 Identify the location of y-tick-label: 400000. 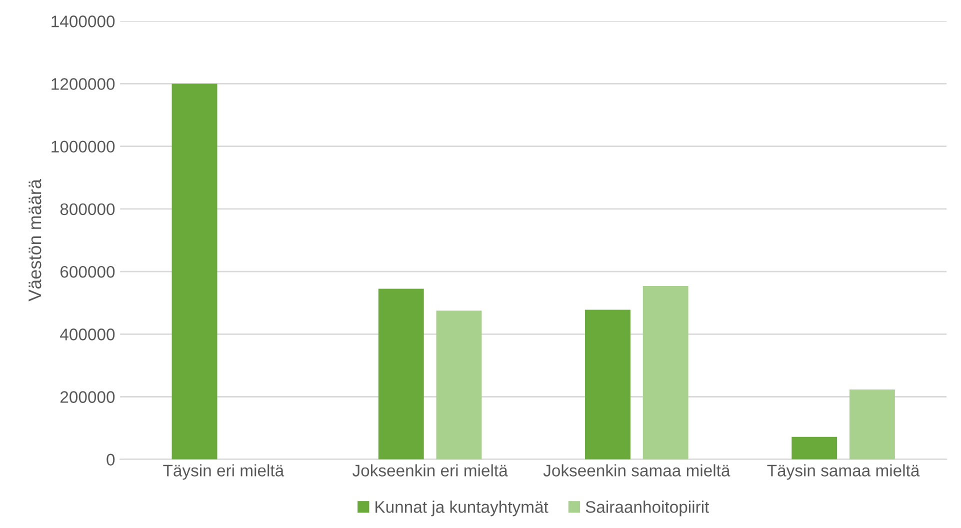
(87, 334).